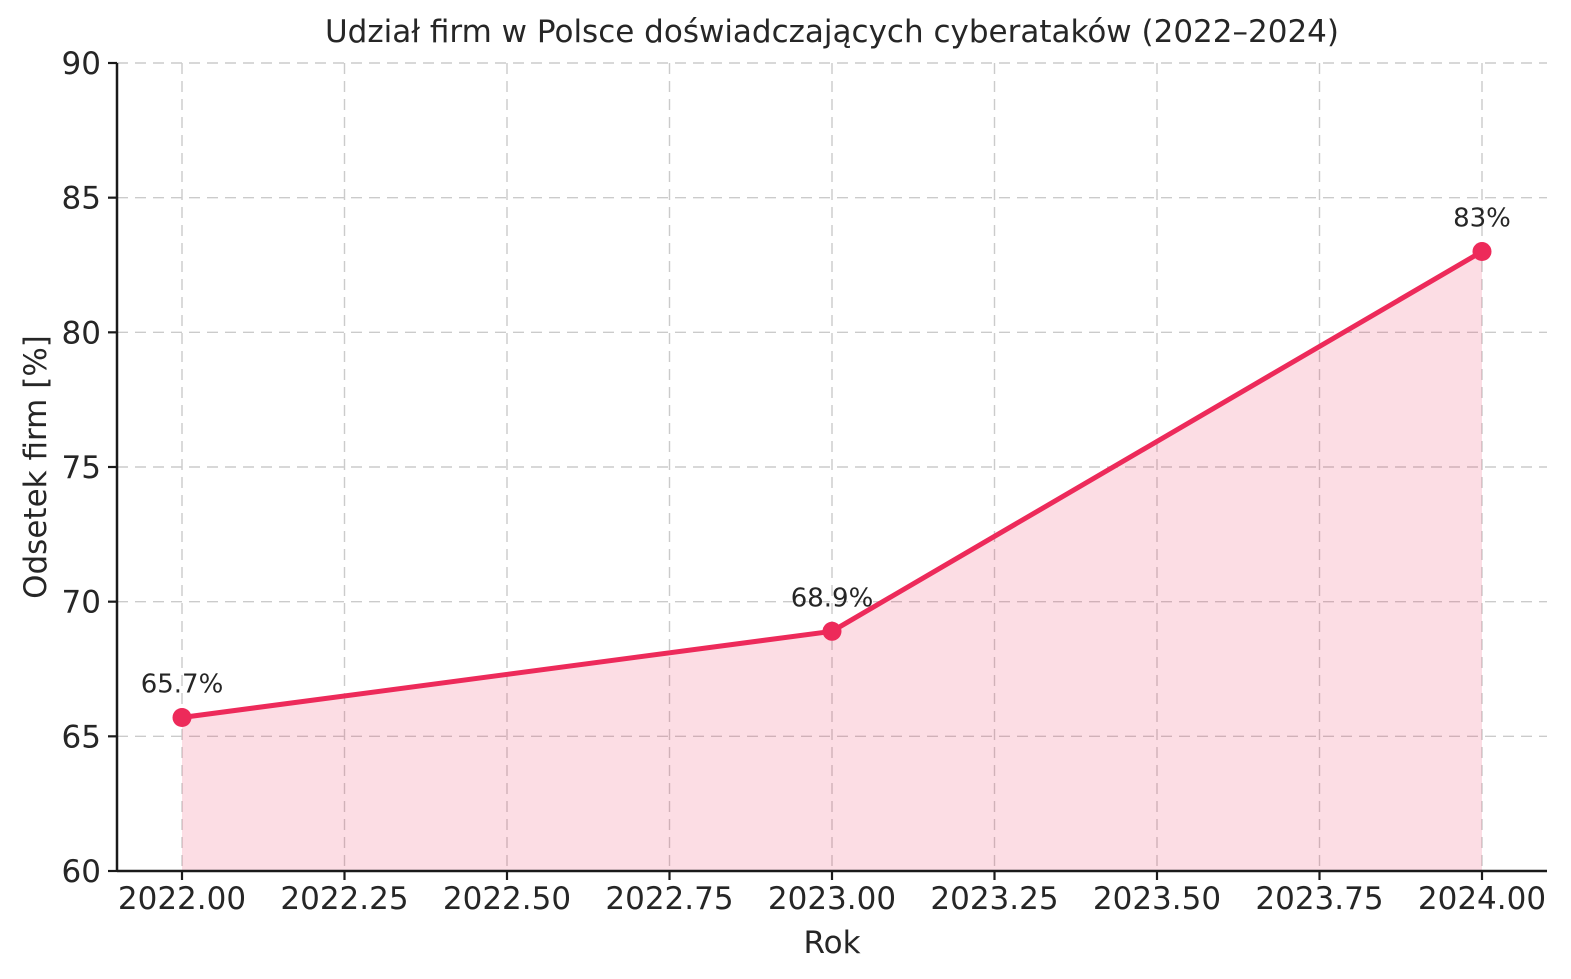 The width and height of the screenshot is (1571, 979). Describe the element at coordinates (832, 598) in the screenshot. I see `data-point-label: 68.9%` at that location.